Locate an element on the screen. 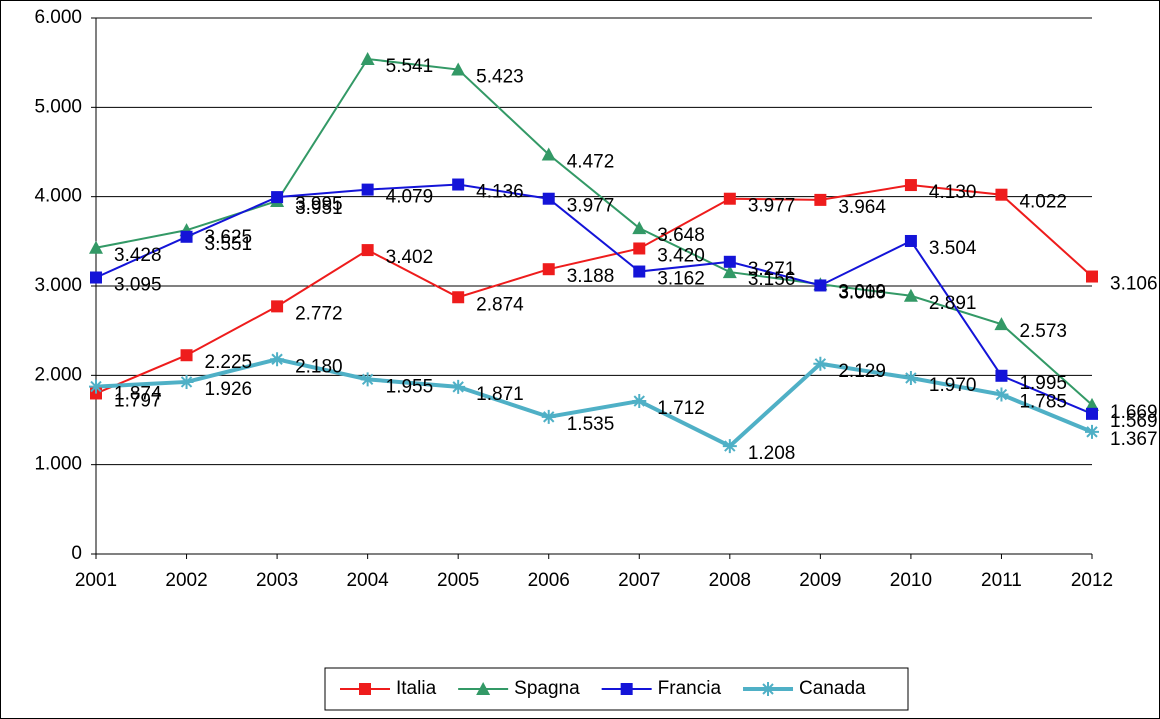  x-tick-label: 2011 is located at coordinates (1001, 580).